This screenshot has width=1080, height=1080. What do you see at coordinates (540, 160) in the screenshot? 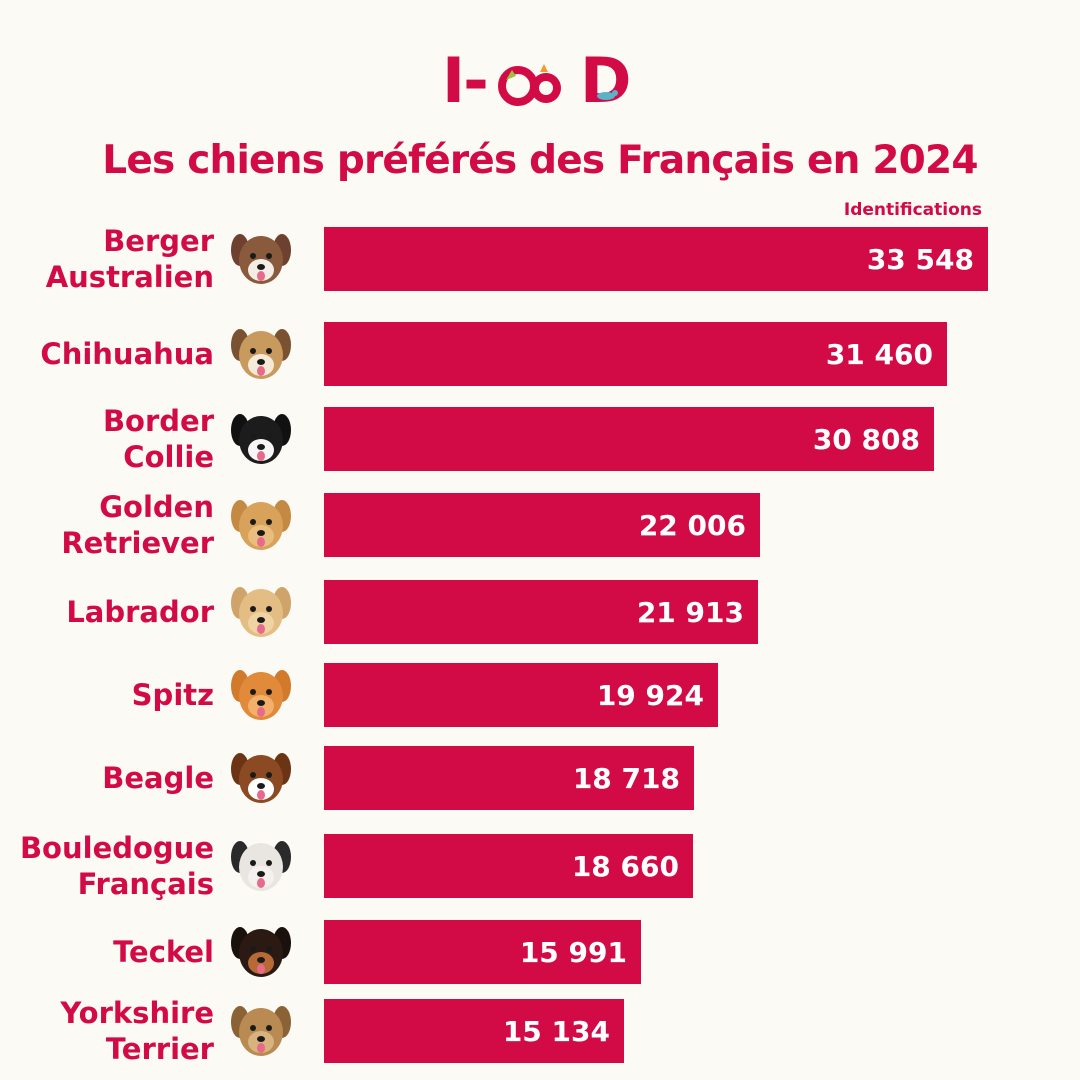
I see `chart-title: Les chiens préférés des Français en 2024` at bounding box center [540, 160].